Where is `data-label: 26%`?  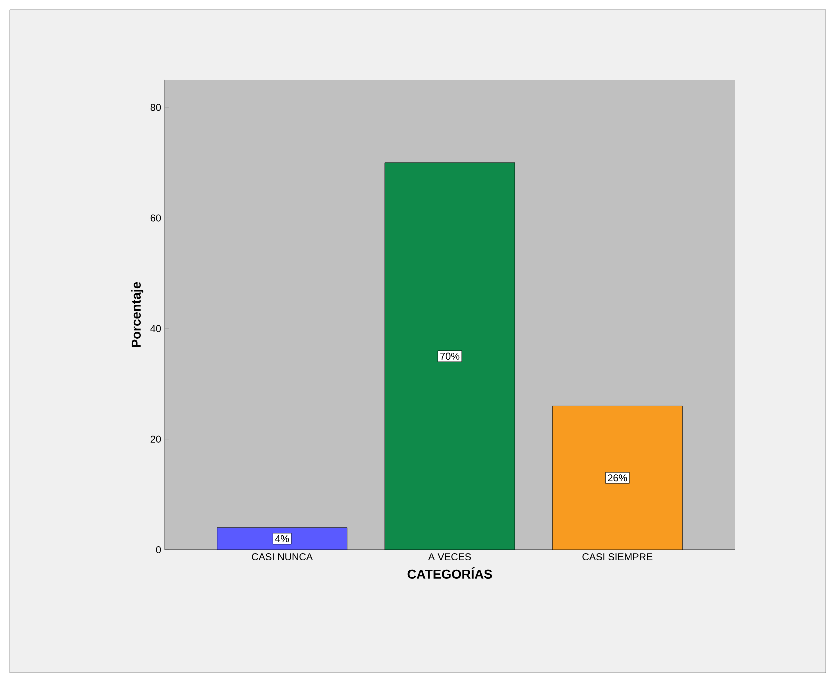
data-label: 26% is located at coordinates (618, 478).